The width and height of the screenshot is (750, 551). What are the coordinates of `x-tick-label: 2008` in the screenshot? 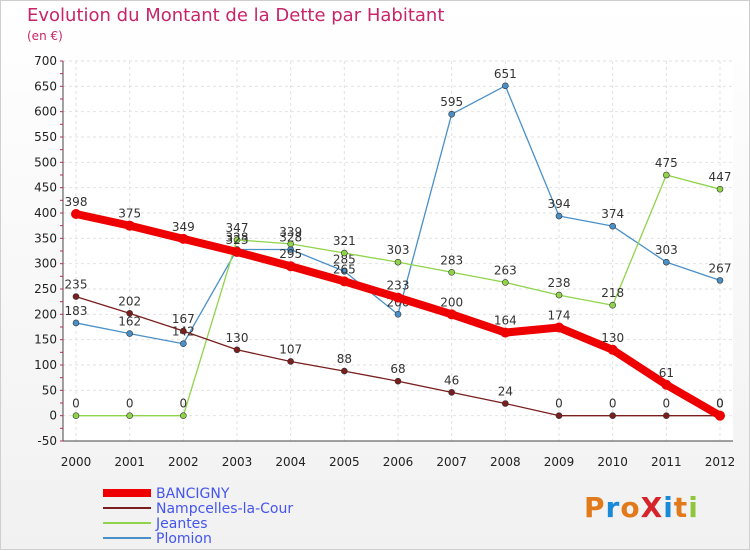 It's located at (505, 462).